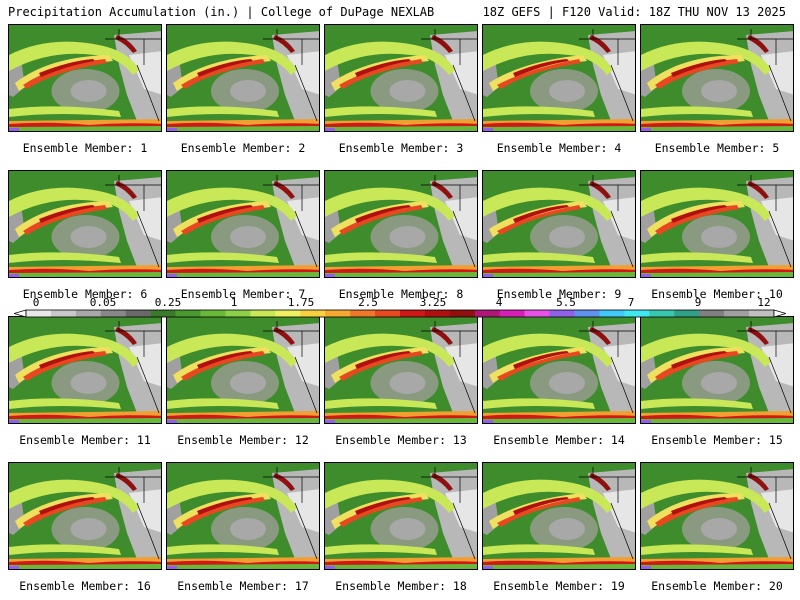  What do you see at coordinates (401, 294) in the screenshot?
I see `ensemble-member-label: Ensemble Member: 8` at bounding box center [401, 294].